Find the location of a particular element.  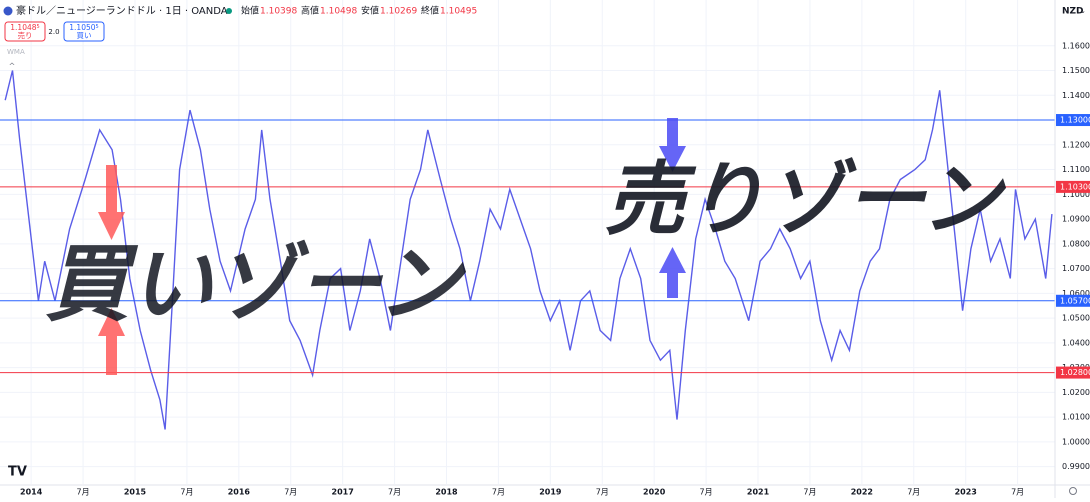

logo: TV is located at coordinates (17, 472).